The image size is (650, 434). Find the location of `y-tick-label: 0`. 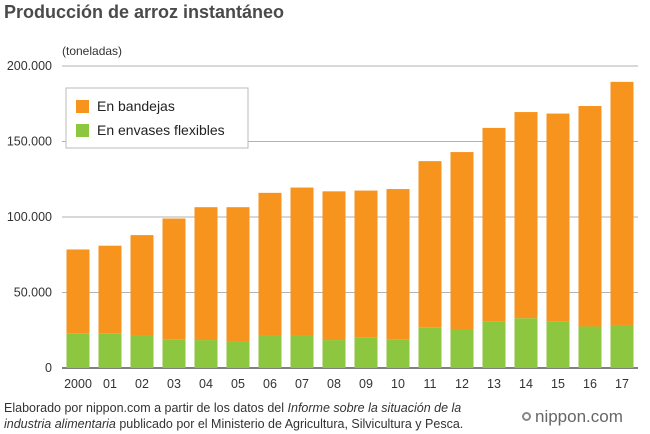

y-tick-label: 0 is located at coordinates (48, 368).